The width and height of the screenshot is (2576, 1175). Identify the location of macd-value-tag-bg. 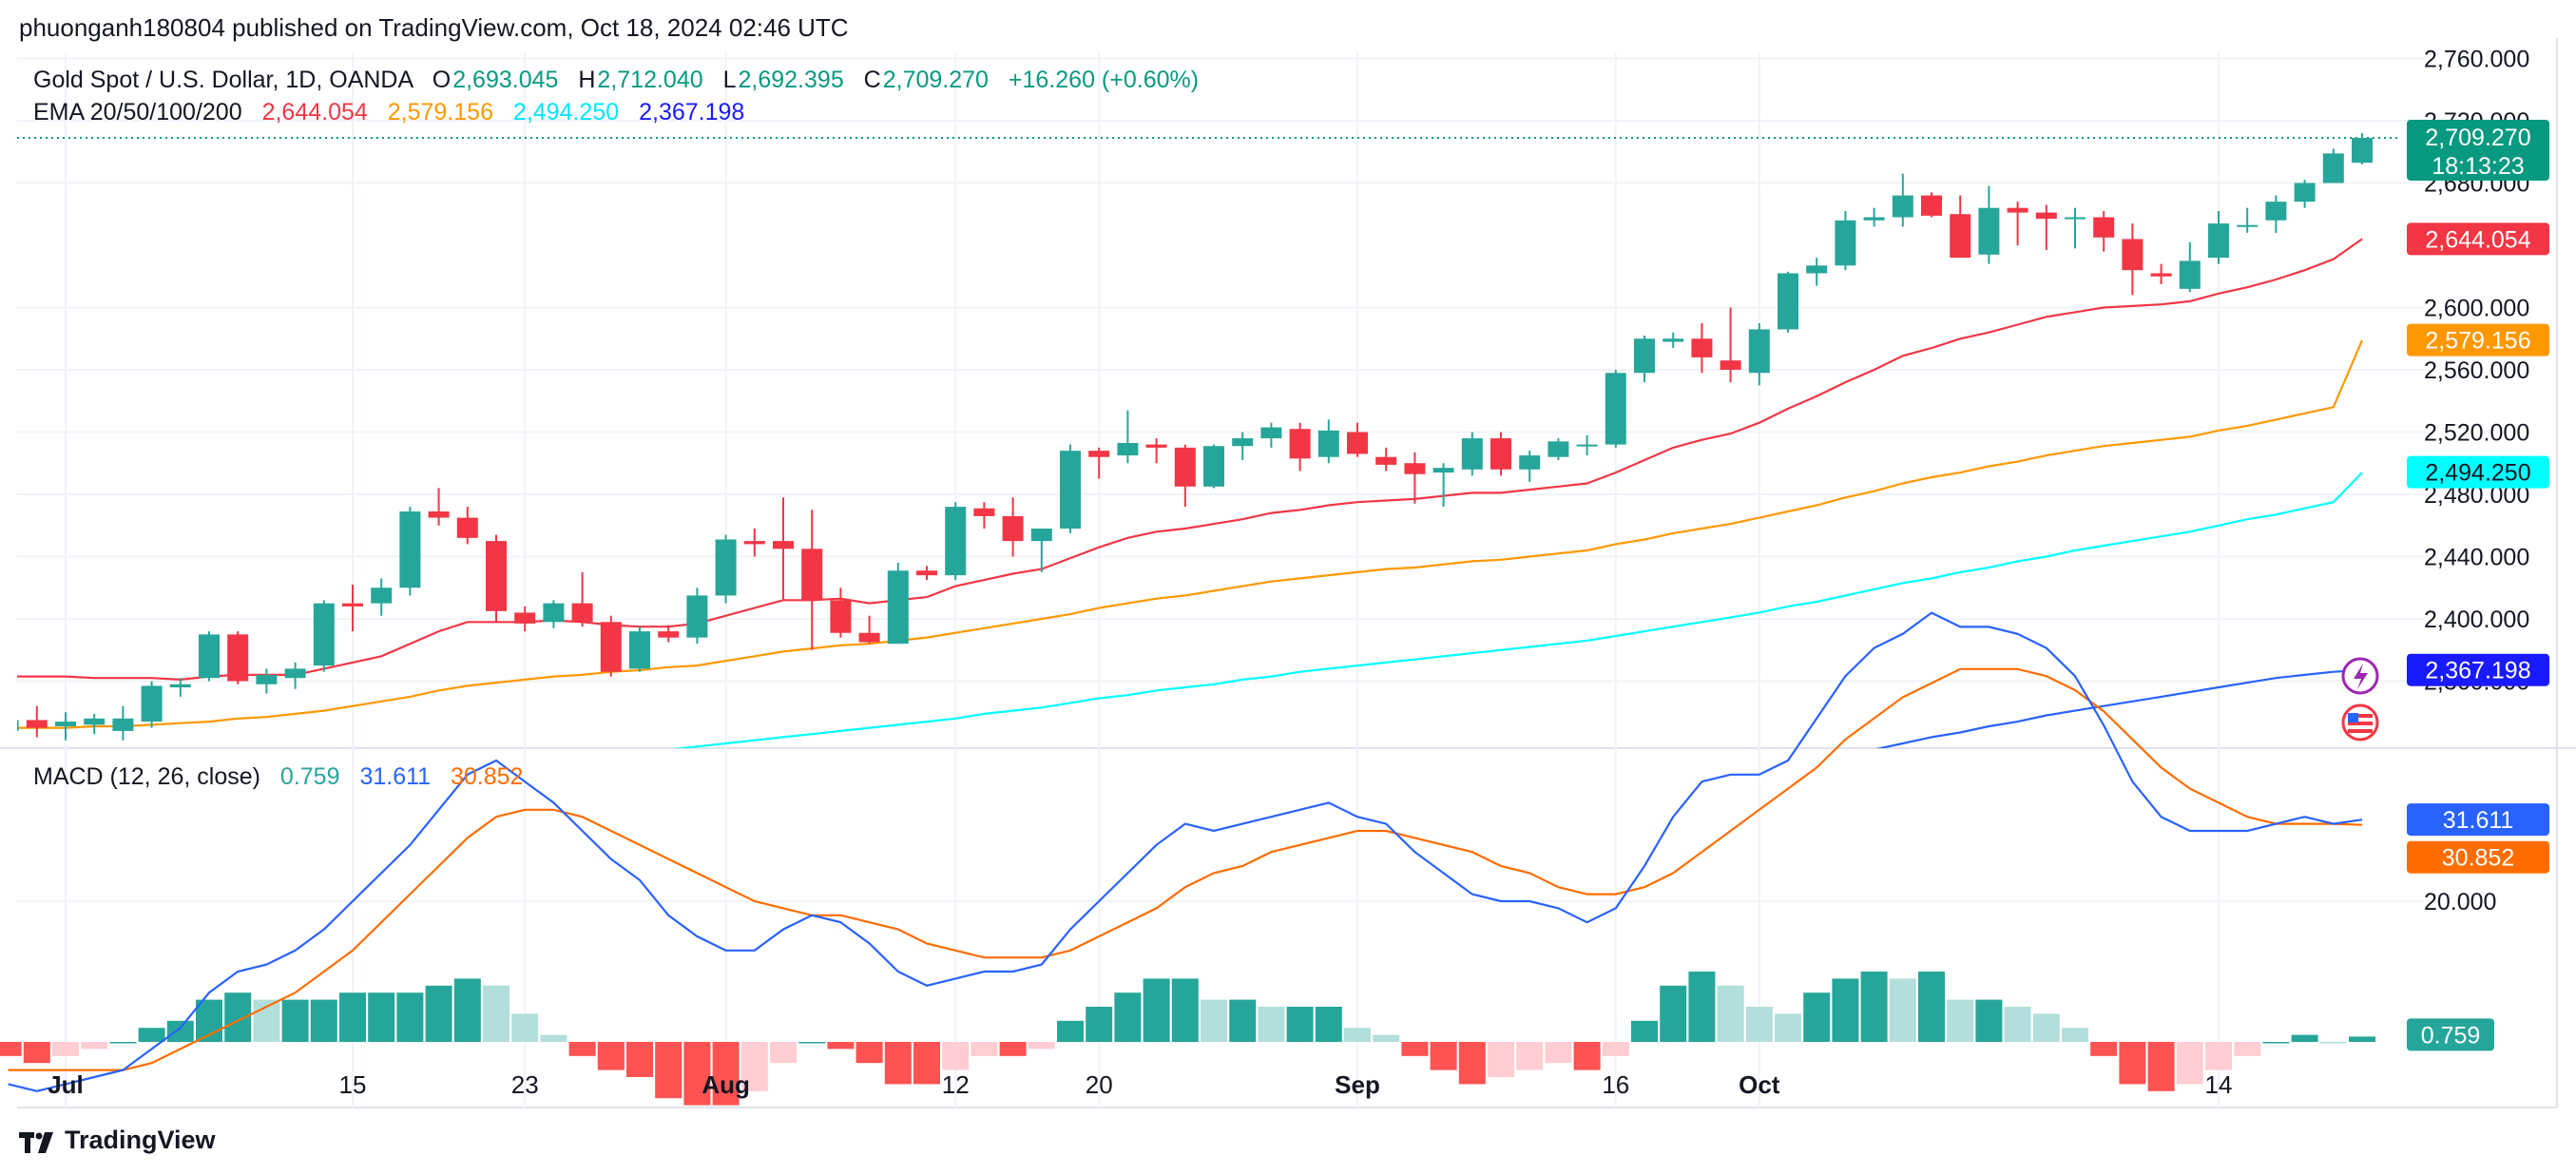
(2478, 820).